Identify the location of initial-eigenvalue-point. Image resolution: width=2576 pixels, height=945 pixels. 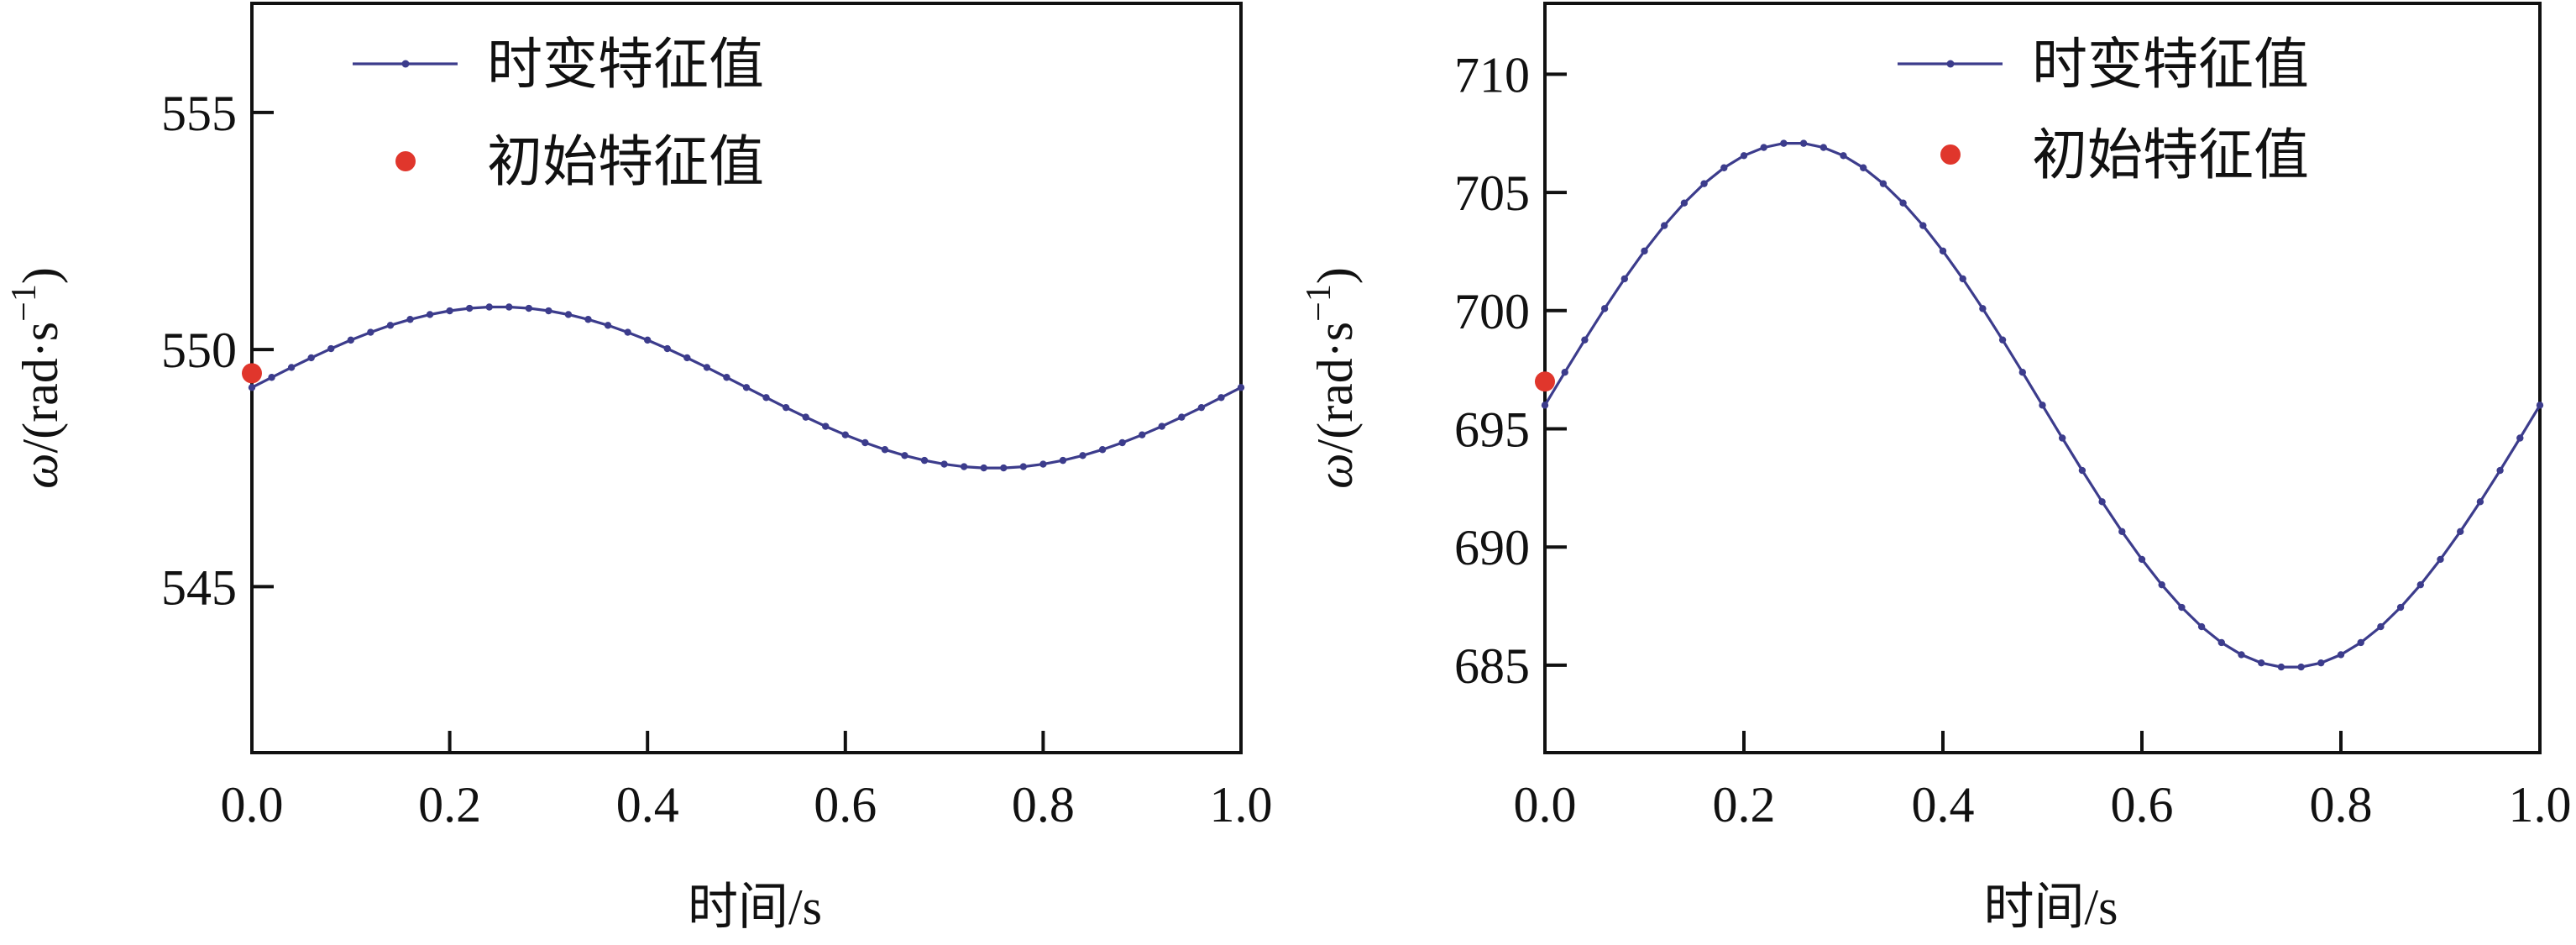
(1545, 381).